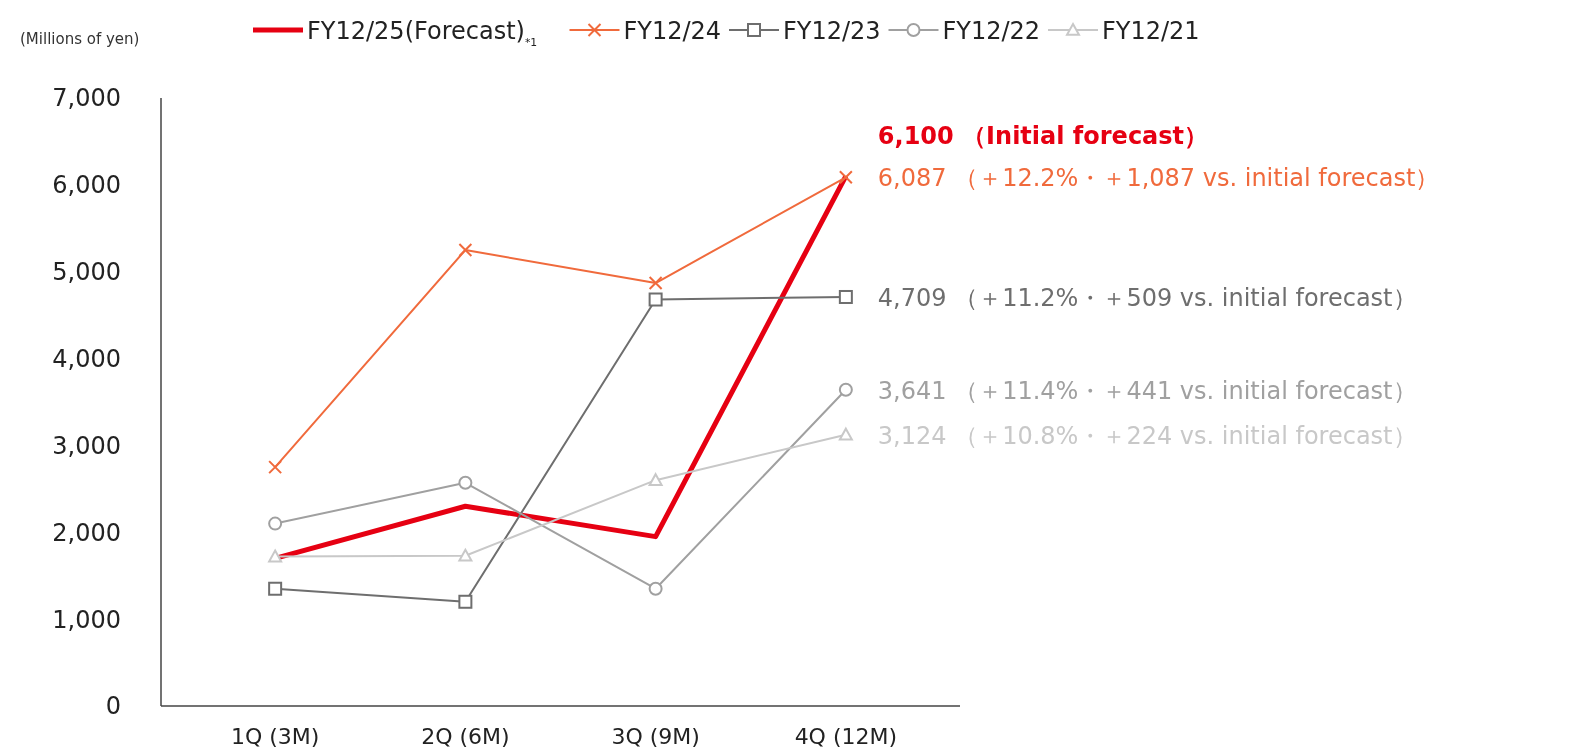  I want to click on legend-label: FY12/21, so click(1151, 31).